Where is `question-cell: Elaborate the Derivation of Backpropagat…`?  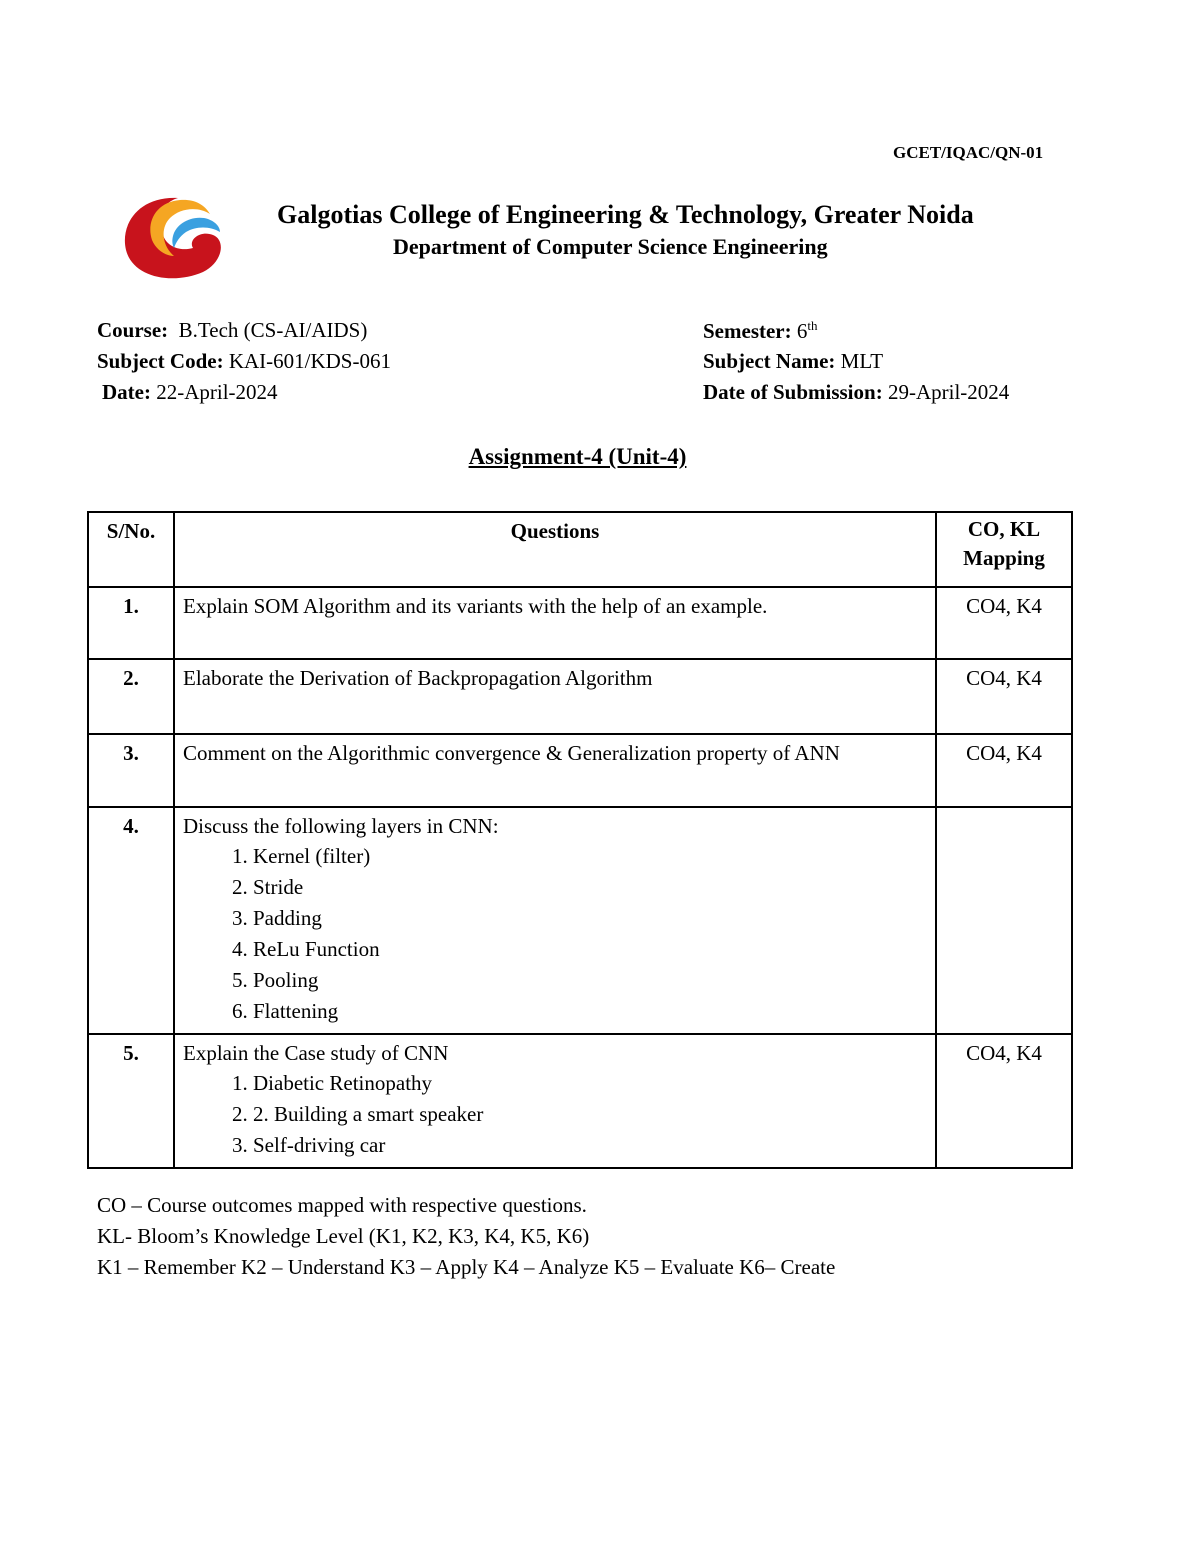 question-cell: Elaborate the Derivation of Backpropagat… is located at coordinates (555, 696).